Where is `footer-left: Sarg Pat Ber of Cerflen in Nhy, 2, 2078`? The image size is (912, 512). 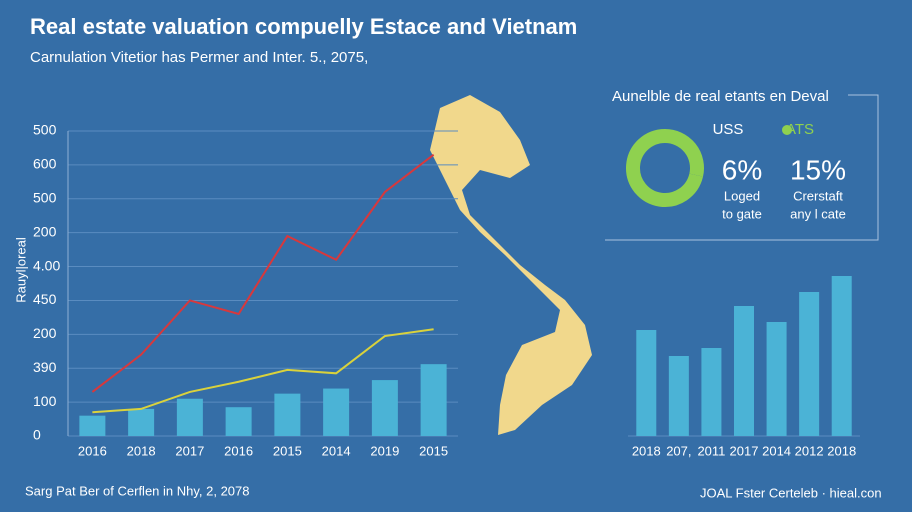 footer-left: Sarg Pat Ber of Cerflen in Nhy, 2, 2078 is located at coordinates (137, 490).